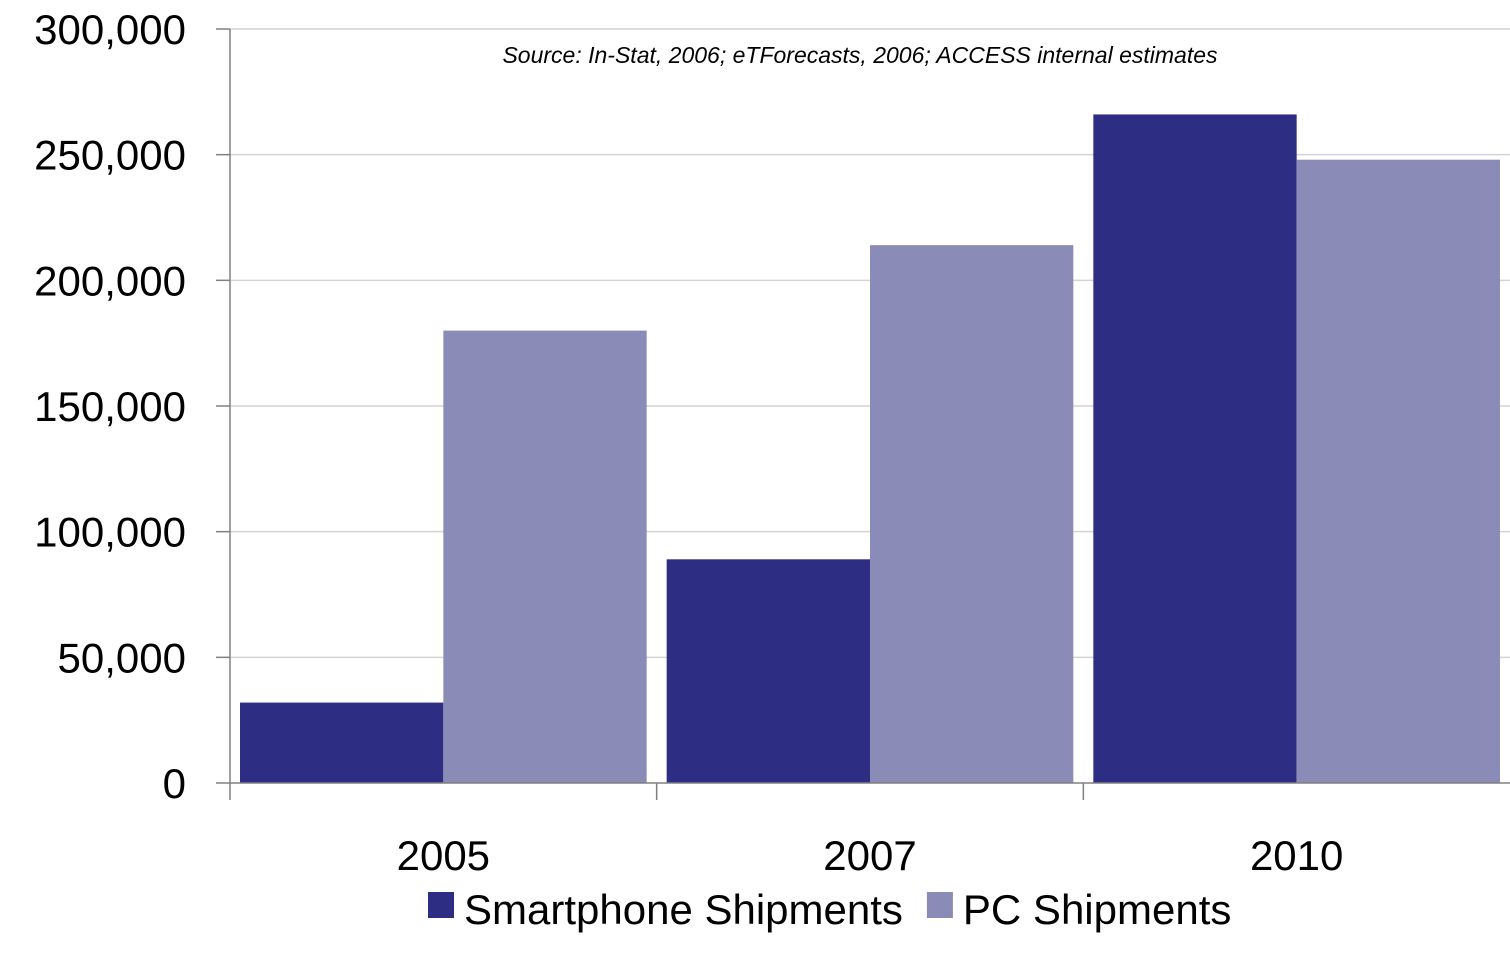 This screenshot has width=1510, height=953. I want to click on bar-smartphone-shipments-2005, so click(342, 742).